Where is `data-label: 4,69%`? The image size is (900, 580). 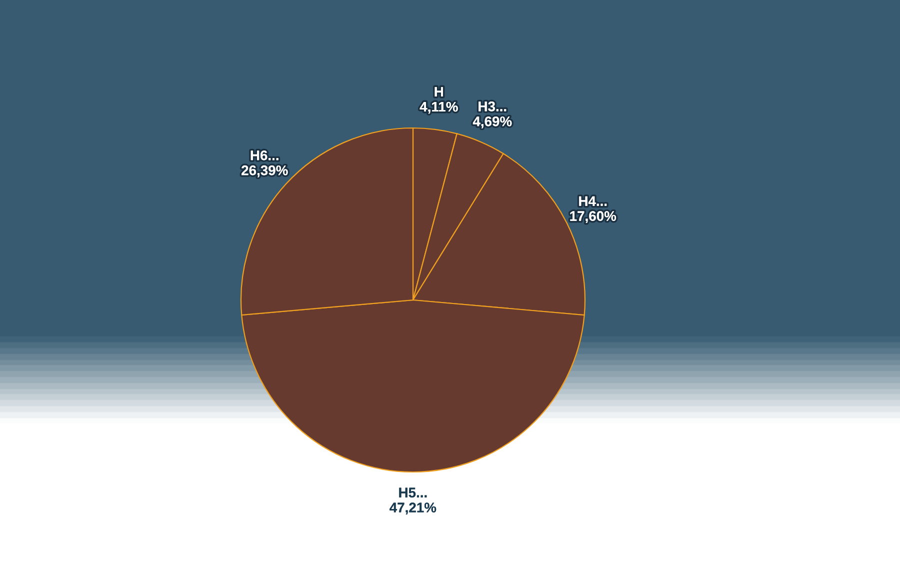 data-label: 4,69% is located at coordinates (492, 122).